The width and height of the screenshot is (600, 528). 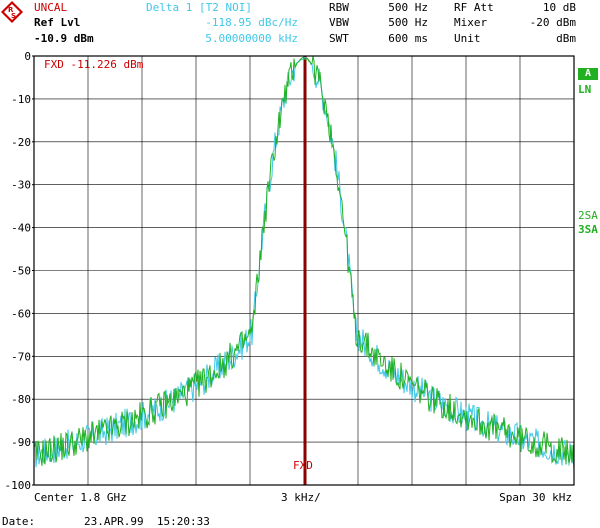 What do you see at coordinates (199, 7) in the screenshot?
I see `delta-marker-label: Delta 1 [T2 NOI]` at bounding box center [199, 7].